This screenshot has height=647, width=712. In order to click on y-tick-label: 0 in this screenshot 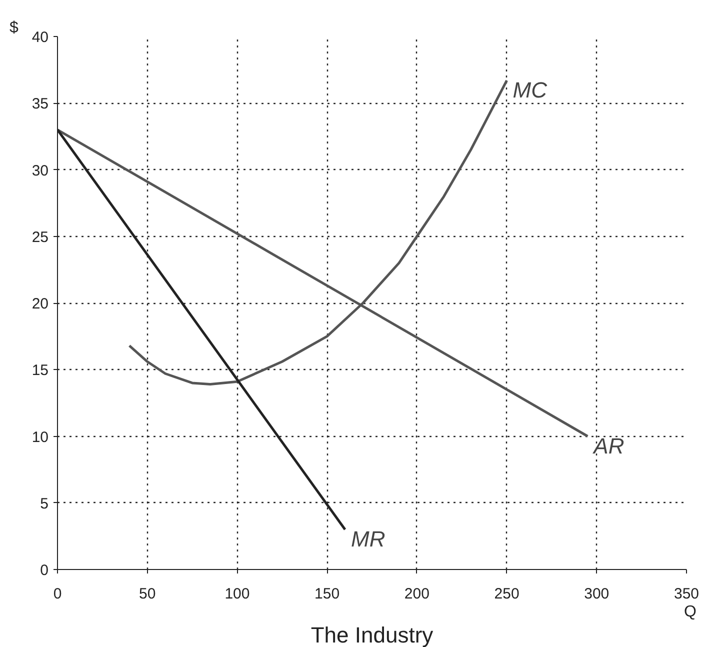, I will do `click(44, 570)`.